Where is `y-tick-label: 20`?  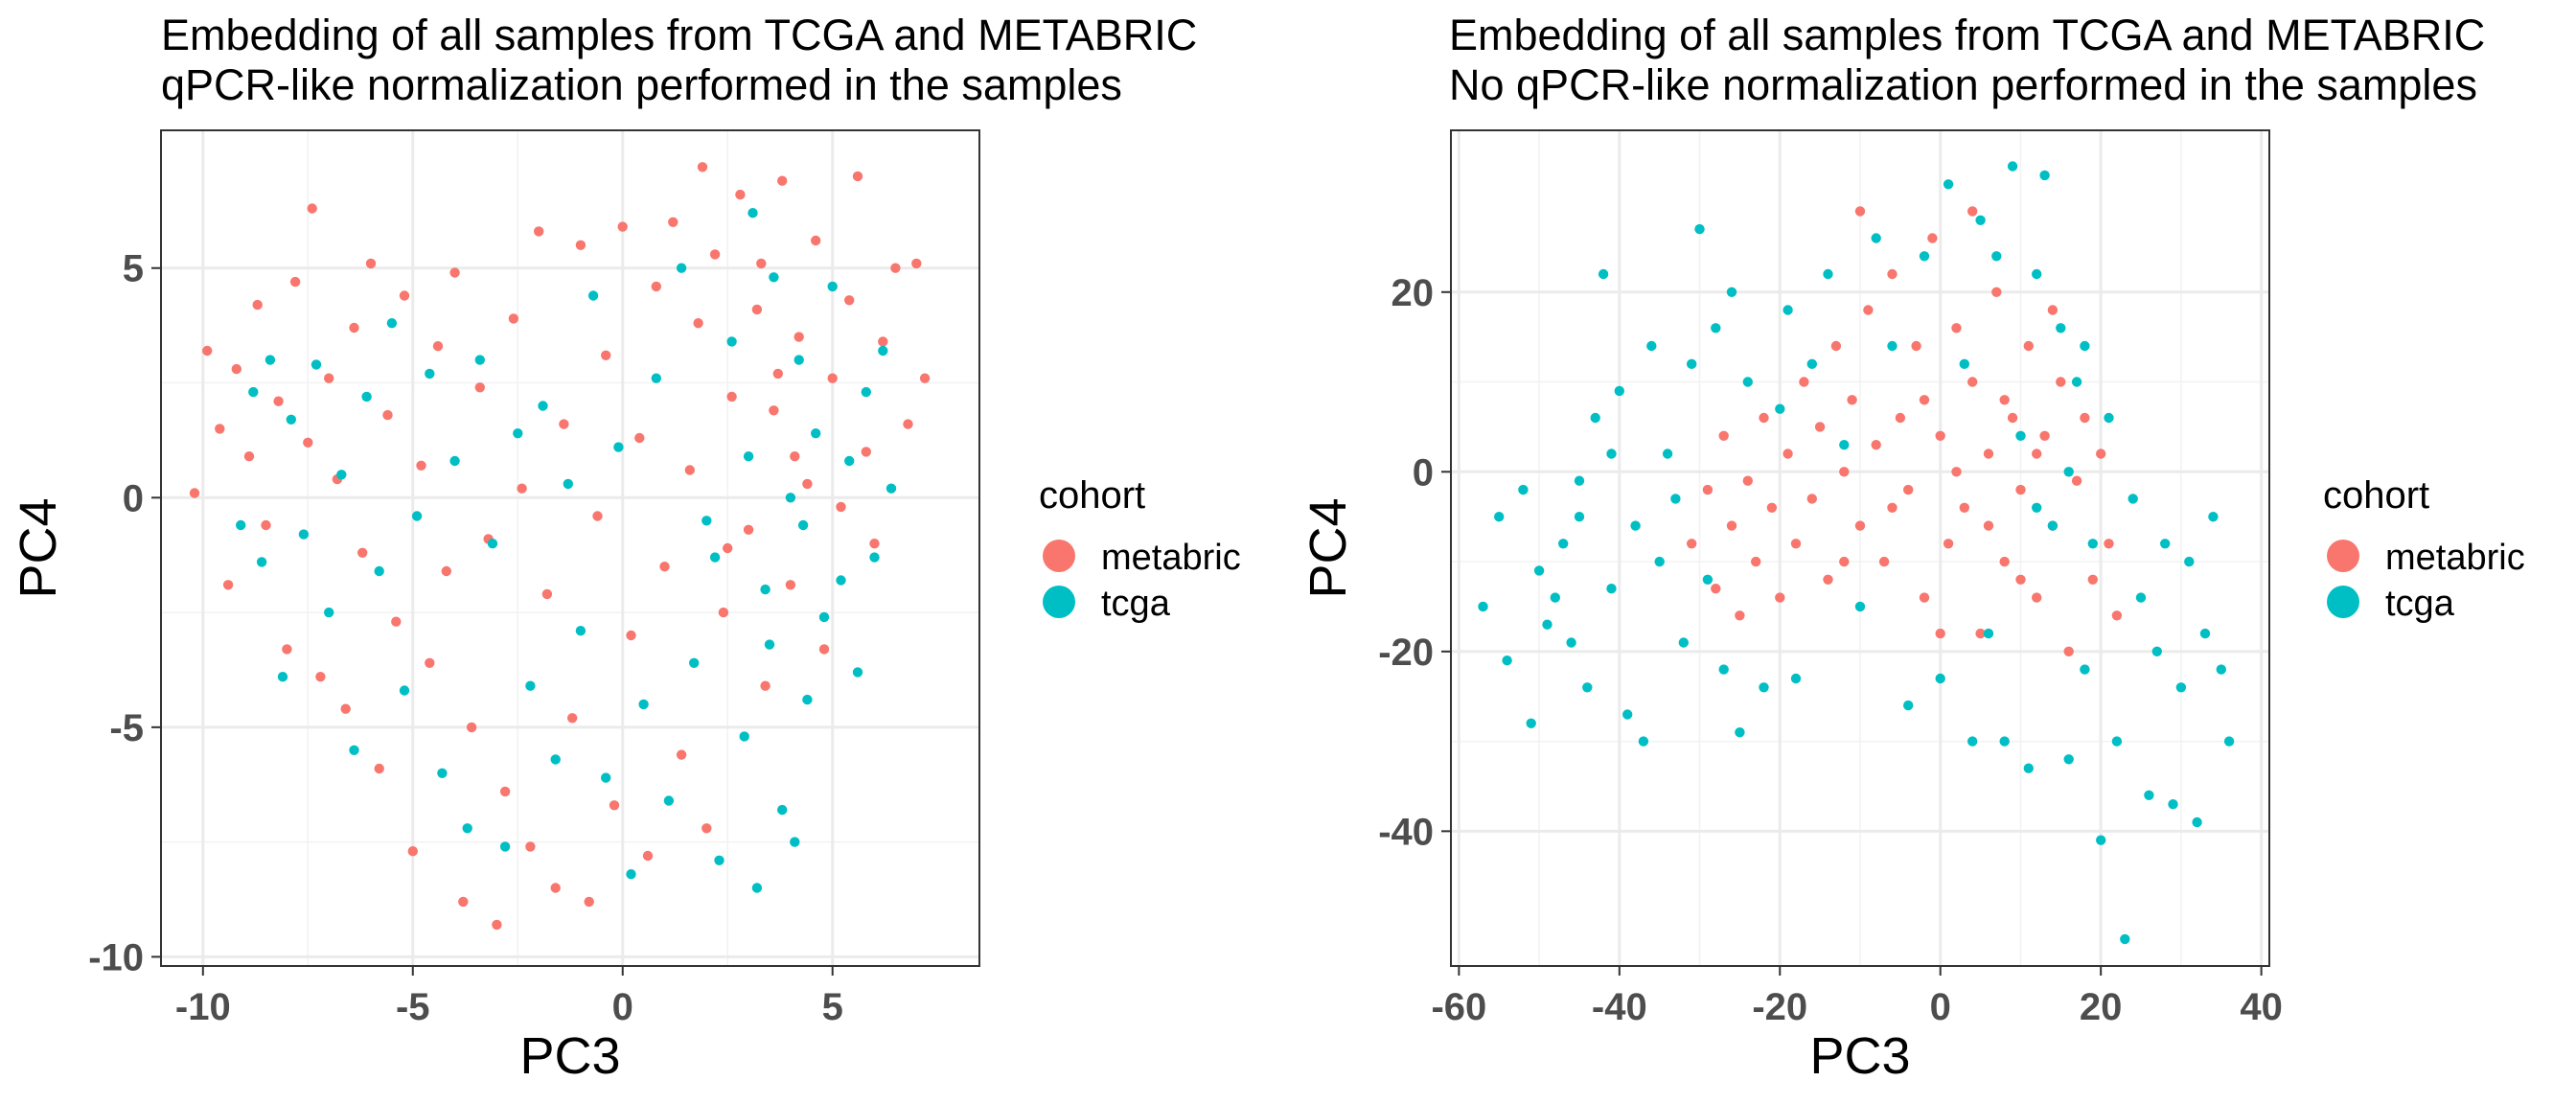 y-tick-label: 20 is located at coordinates (1413, 293).